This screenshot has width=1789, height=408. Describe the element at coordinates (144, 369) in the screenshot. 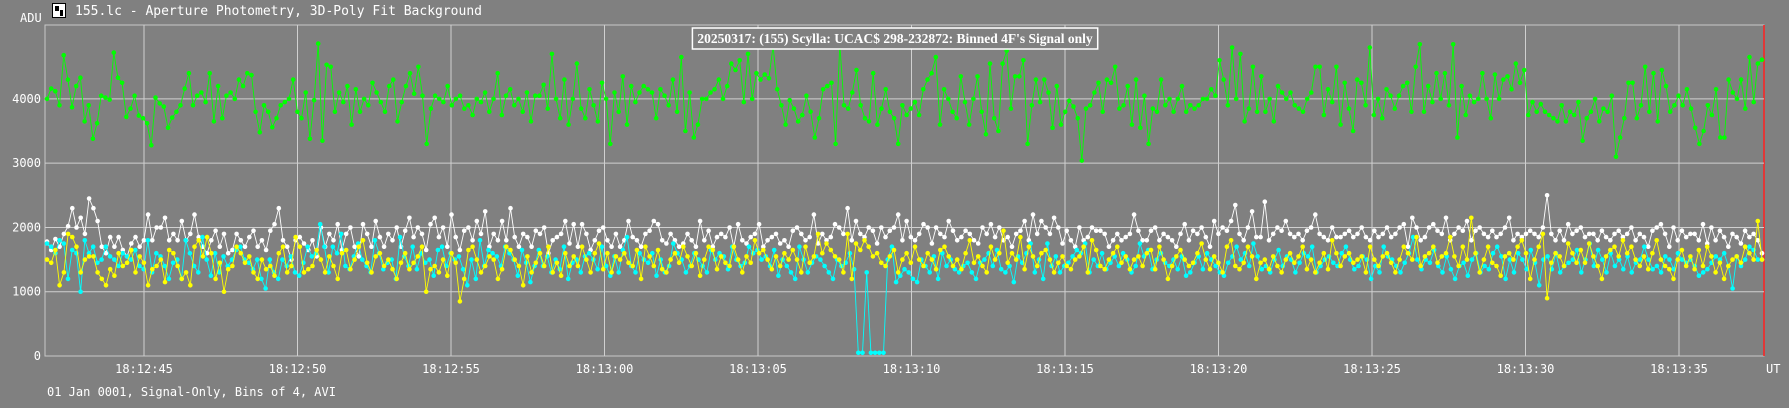

I see `x-tick-label: 18:12:45` at that location.